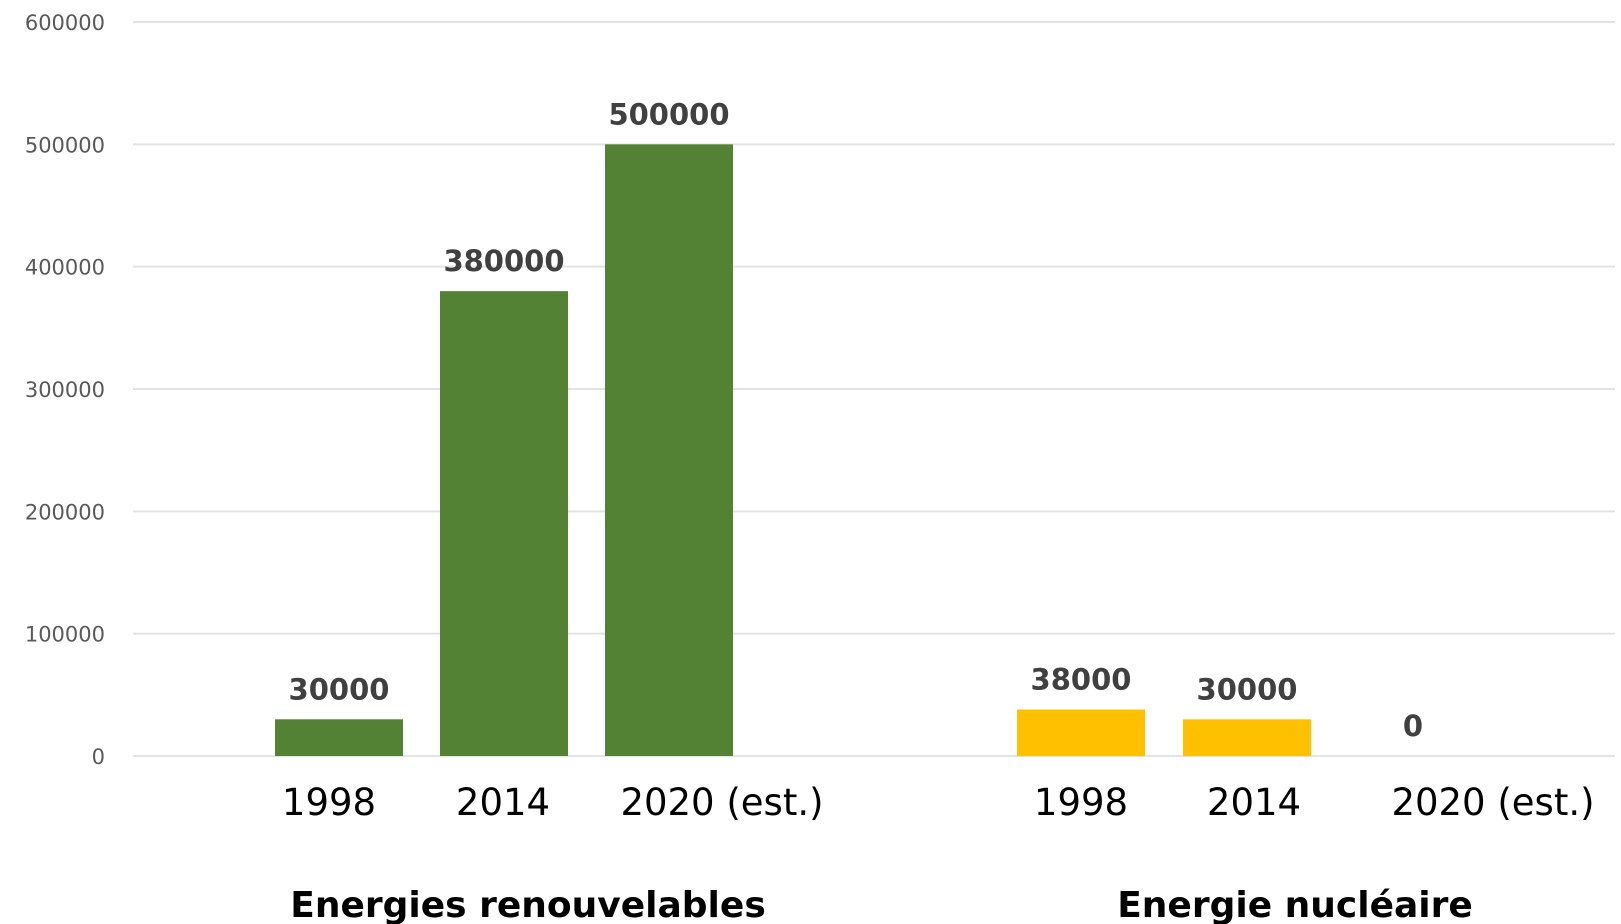 This screenshot has width=1621, height=924. What do you see at coordinates (65, 512) in the screenshot?
I see `y-tick-label: 200000` at bounding box center [65, 512].